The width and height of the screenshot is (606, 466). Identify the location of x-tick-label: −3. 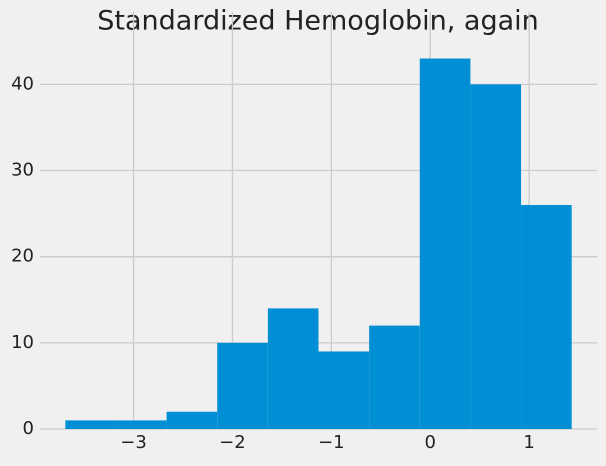
(133, 442).